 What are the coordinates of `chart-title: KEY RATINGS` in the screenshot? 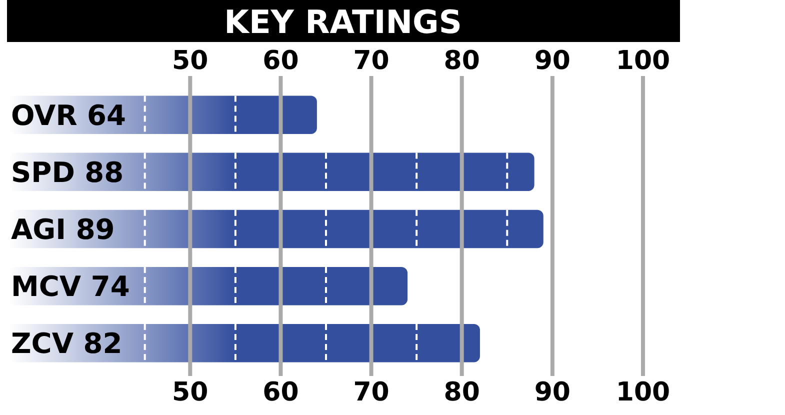 It's located at (343, 22).